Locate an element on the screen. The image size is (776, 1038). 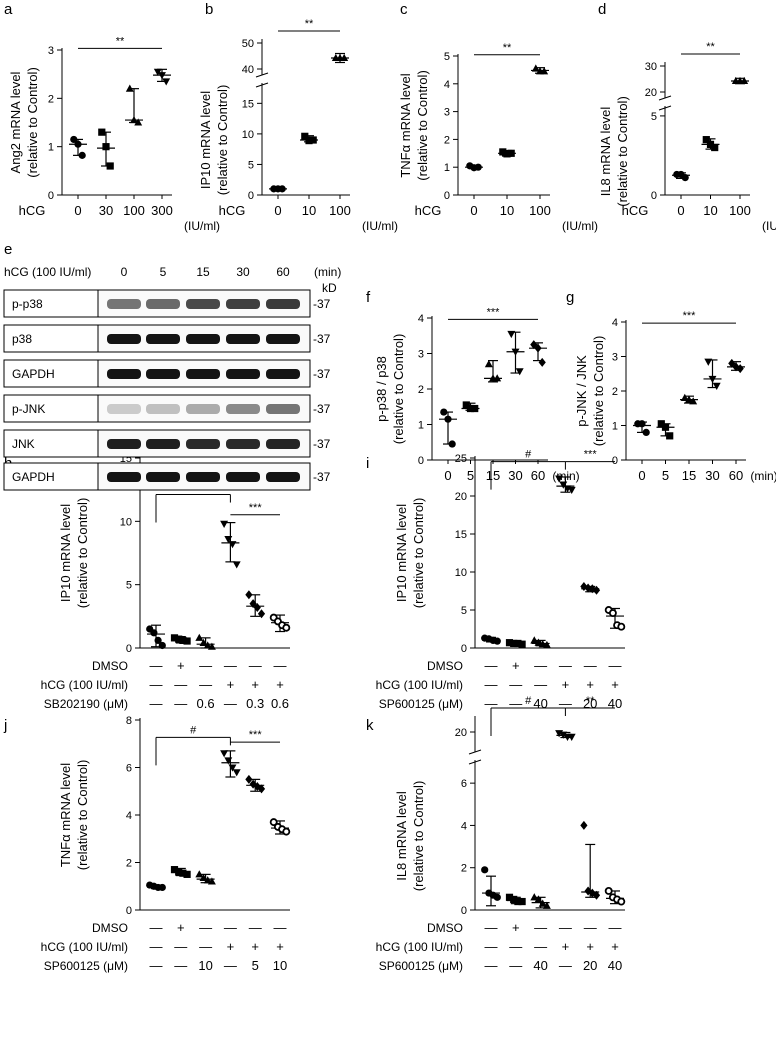
condition-cell: 5 is located at coordinates (255, 965).